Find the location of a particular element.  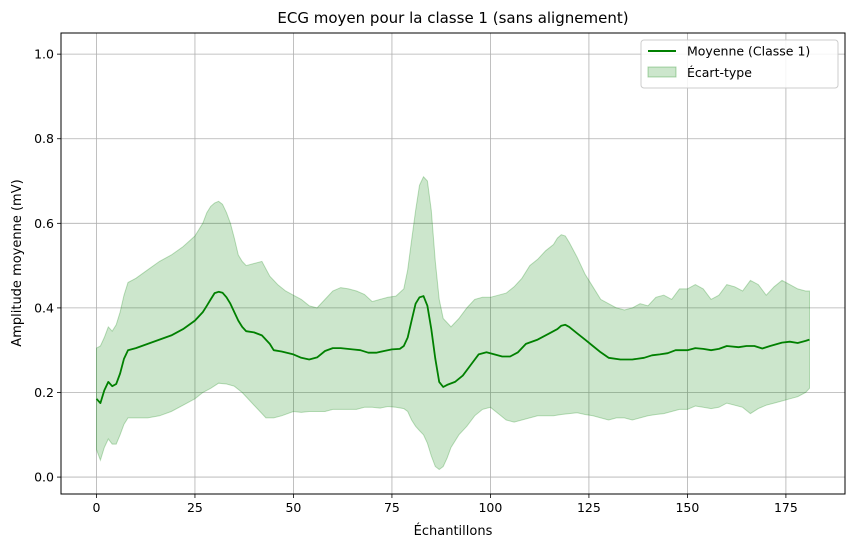

x-tick-label: 125 is located at coordinates (589, 507).